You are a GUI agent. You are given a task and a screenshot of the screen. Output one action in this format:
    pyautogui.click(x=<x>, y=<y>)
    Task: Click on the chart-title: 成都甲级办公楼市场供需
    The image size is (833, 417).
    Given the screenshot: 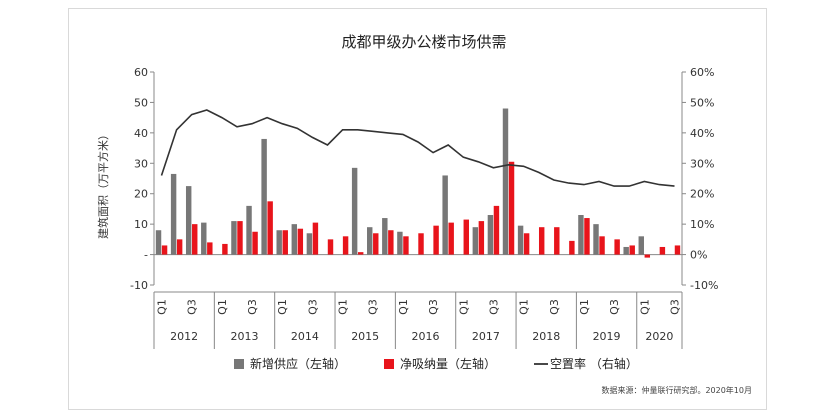 What is the action you would take?
    pyautogui.click(x=423, y=42)
    